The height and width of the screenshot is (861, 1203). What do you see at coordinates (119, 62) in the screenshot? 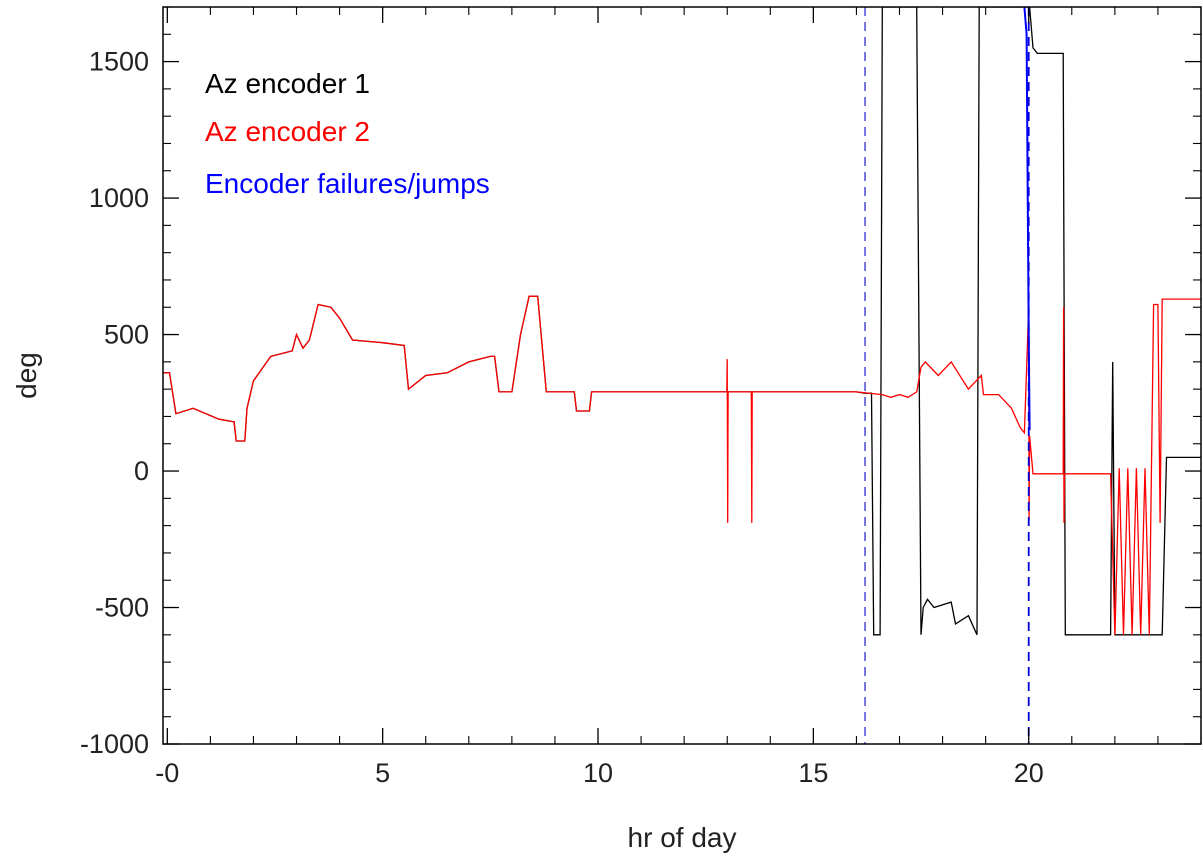
I see `y-tick-label: 1500` at bounding box center [119, 62].